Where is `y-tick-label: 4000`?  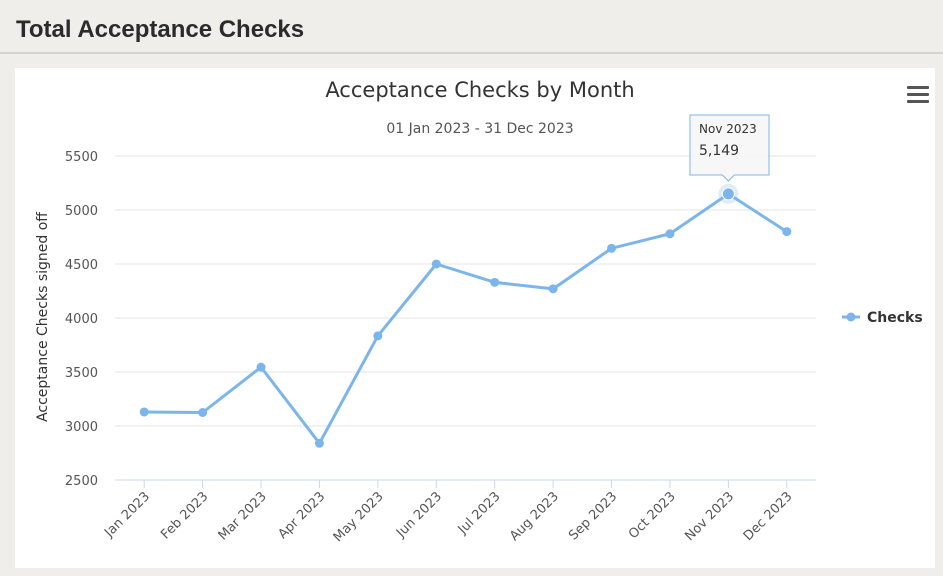 y-tick-label: 4000 is located at coordinates (81, 319).